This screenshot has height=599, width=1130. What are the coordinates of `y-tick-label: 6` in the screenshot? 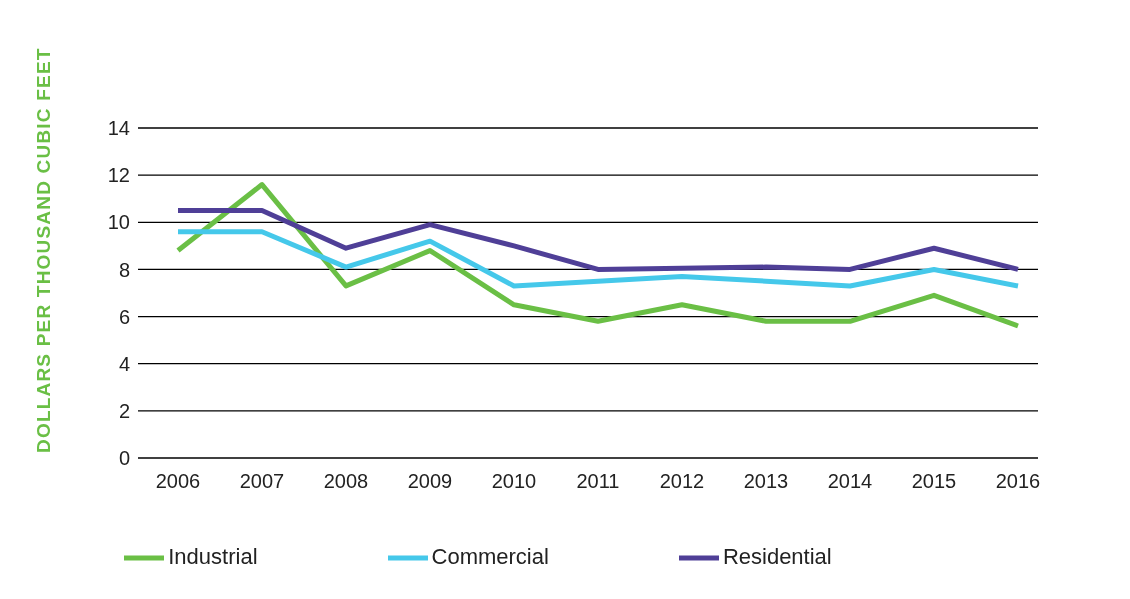 It's located at (124, 316).